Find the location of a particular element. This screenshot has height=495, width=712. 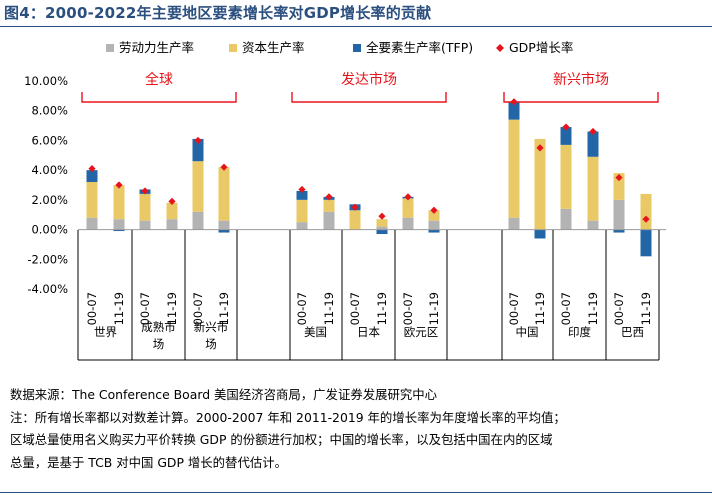

legend-label: GDP增长率 is located at coordinates (541, 47).